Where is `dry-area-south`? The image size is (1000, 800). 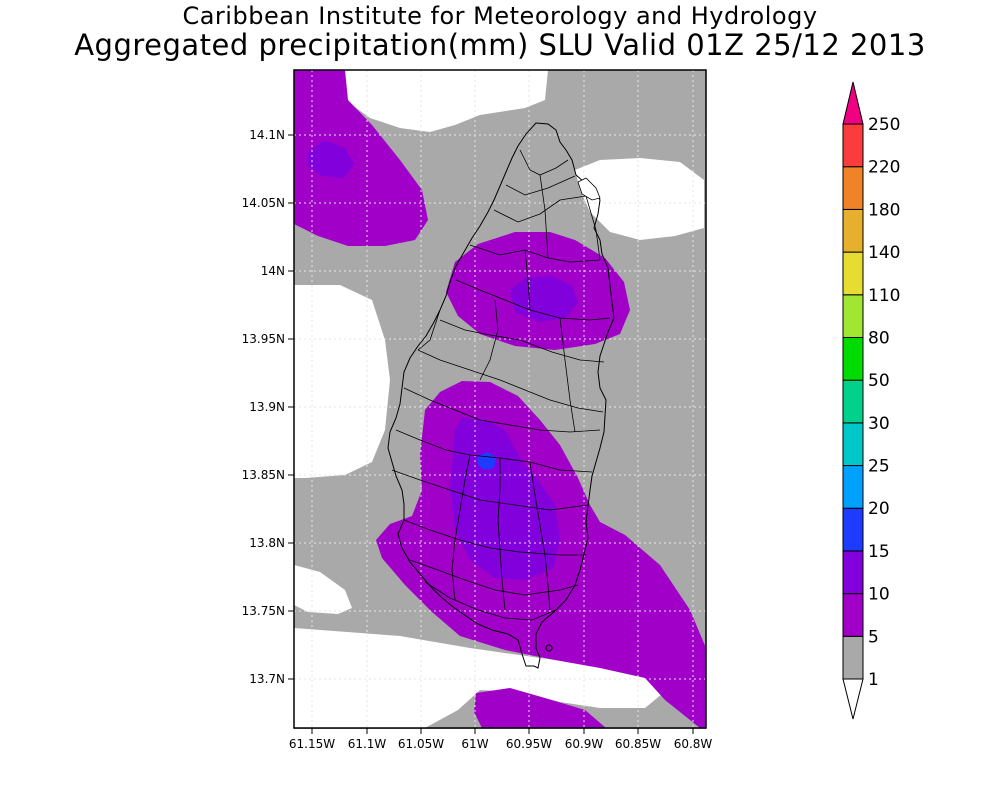 dry-area-south is located at coordinates (478, 678).